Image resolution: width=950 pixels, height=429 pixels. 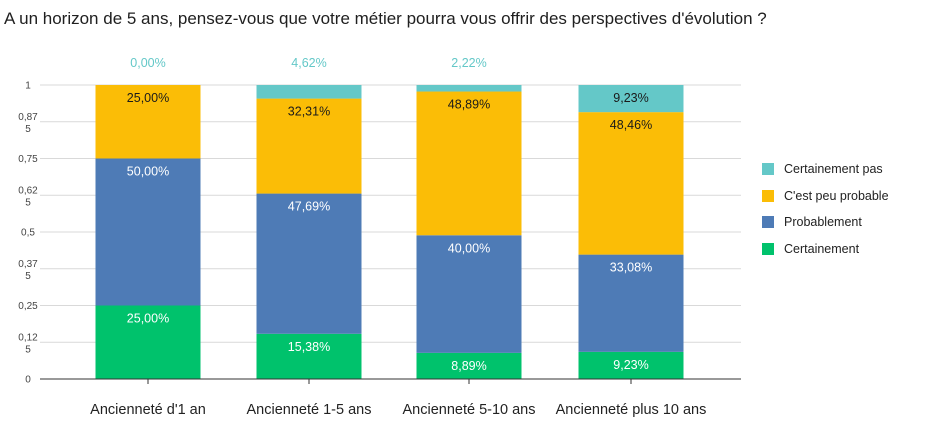 I want to click on legend-item: Certainement, so click(x=825, y=249).